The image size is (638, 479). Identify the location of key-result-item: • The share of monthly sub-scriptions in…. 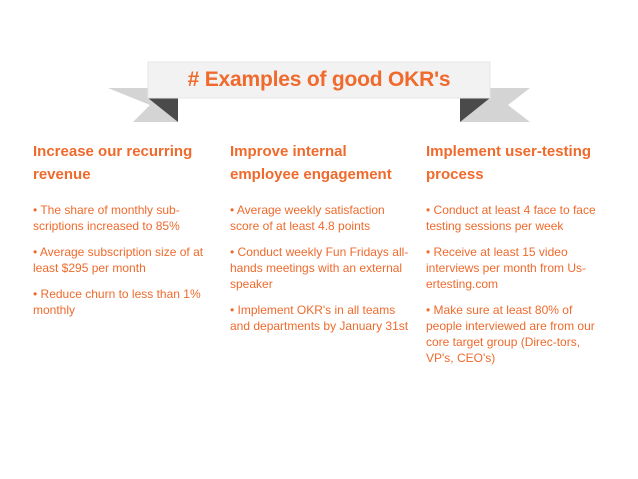
(106, 218).